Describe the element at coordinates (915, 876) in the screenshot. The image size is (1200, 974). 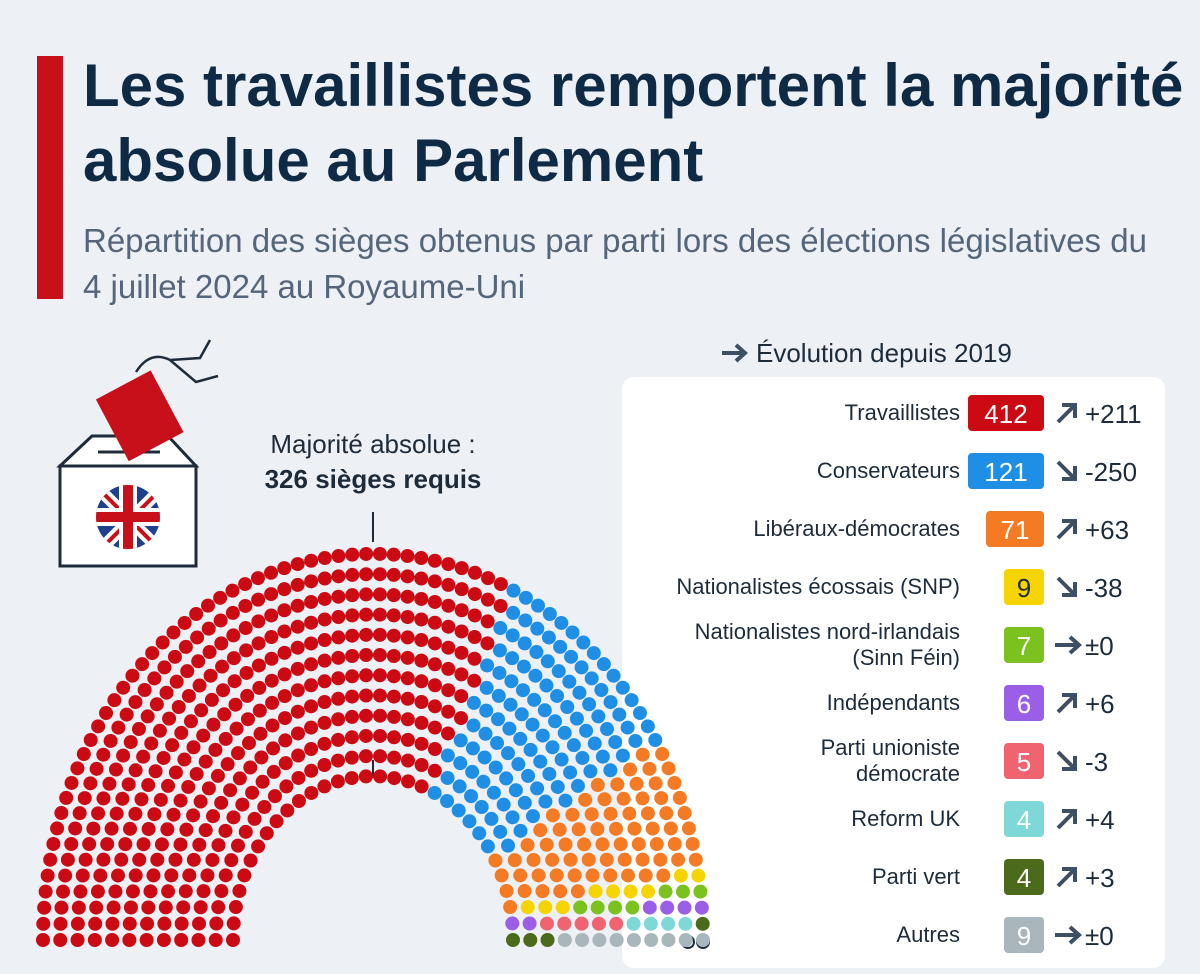
I see `legend-label: Parti vert` at that location.